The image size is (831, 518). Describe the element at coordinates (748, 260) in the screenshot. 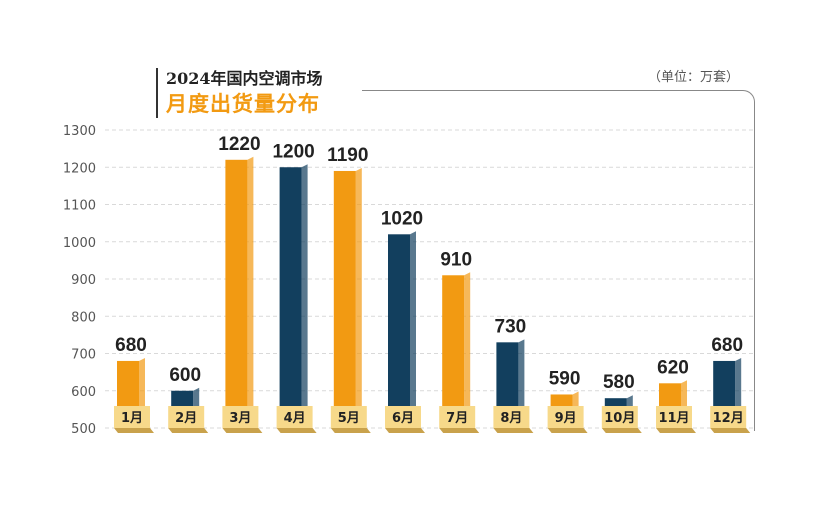

I see `frame-corner` at that location.